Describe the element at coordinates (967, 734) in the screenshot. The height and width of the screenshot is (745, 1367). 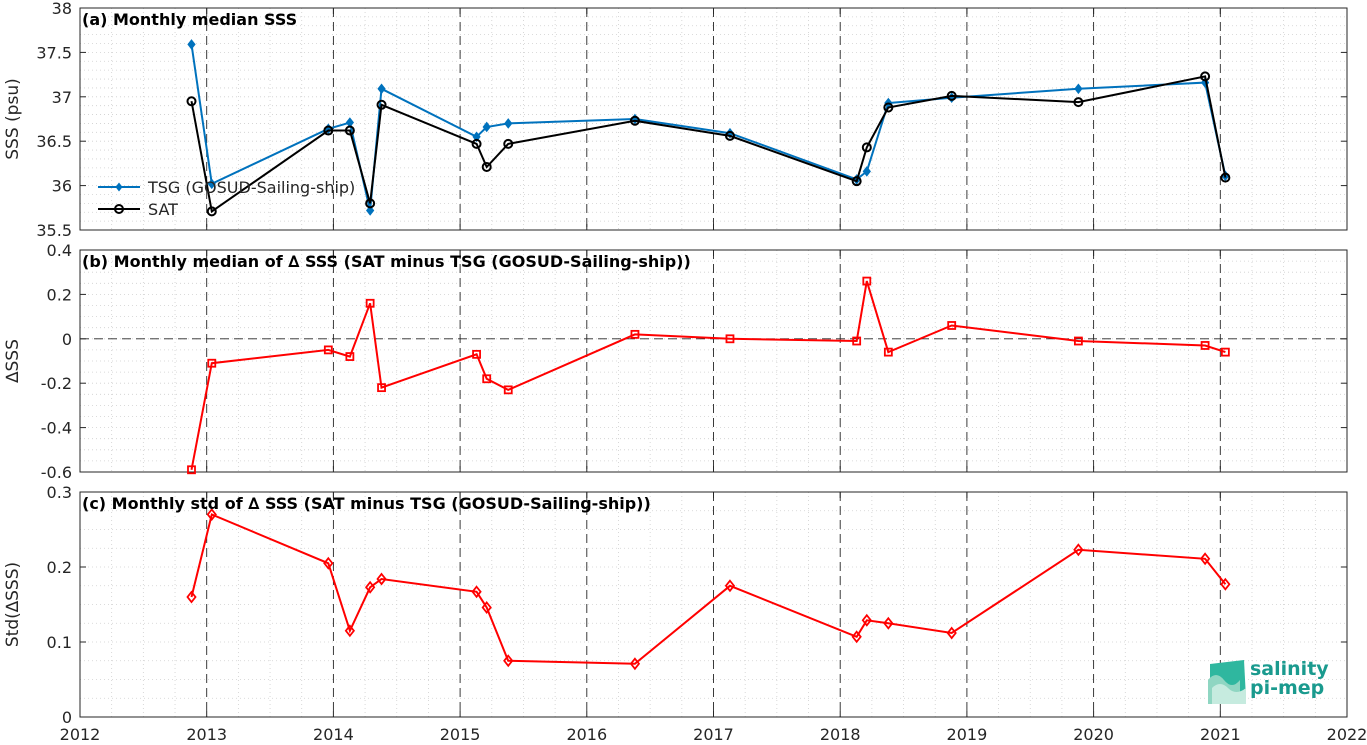
I see `x-tick-label: 2019` at that location.